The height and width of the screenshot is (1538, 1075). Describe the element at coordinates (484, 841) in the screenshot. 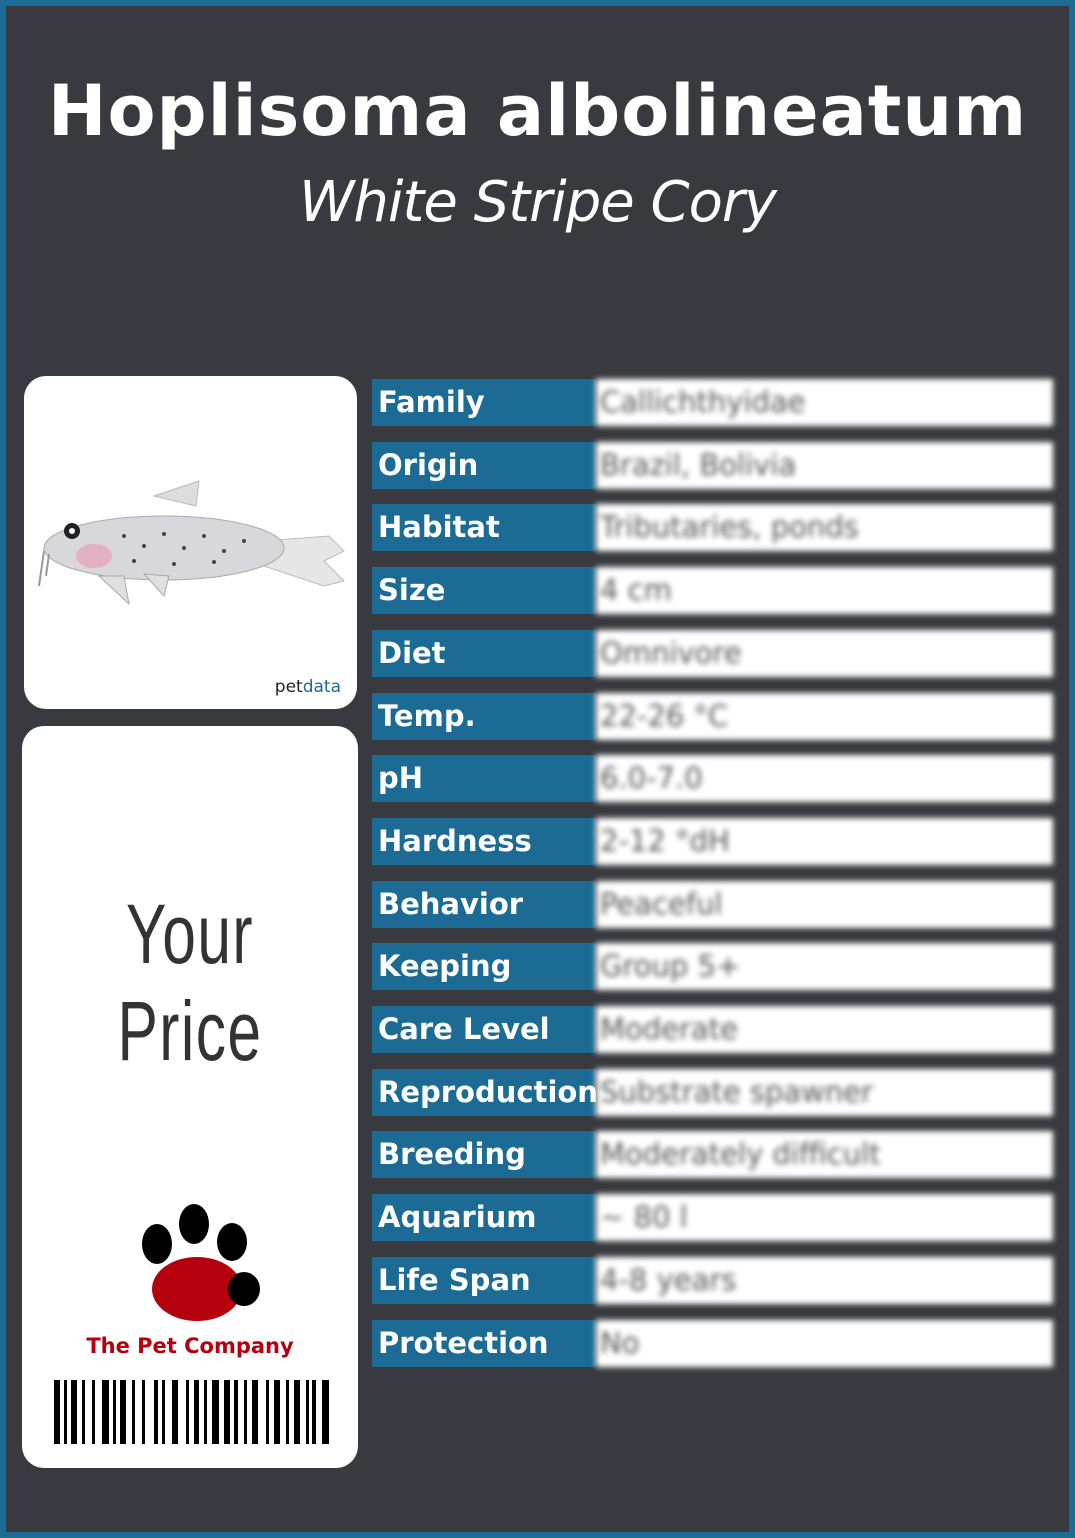

I see `fact-label: Hardness` at that location.